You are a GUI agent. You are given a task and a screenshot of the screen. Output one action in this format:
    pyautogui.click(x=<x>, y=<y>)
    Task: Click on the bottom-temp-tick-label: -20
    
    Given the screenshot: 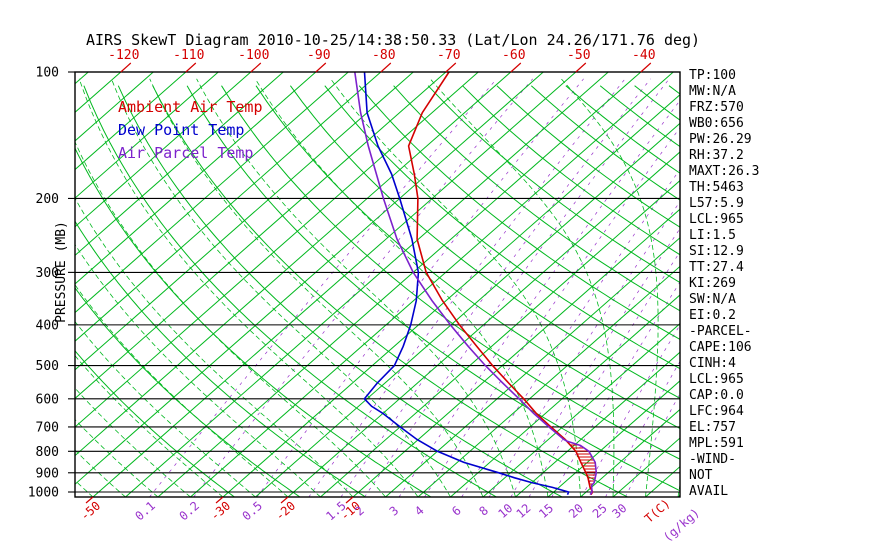 What is the action you would take?
    pyautogui.click(x=286, y=511)
    